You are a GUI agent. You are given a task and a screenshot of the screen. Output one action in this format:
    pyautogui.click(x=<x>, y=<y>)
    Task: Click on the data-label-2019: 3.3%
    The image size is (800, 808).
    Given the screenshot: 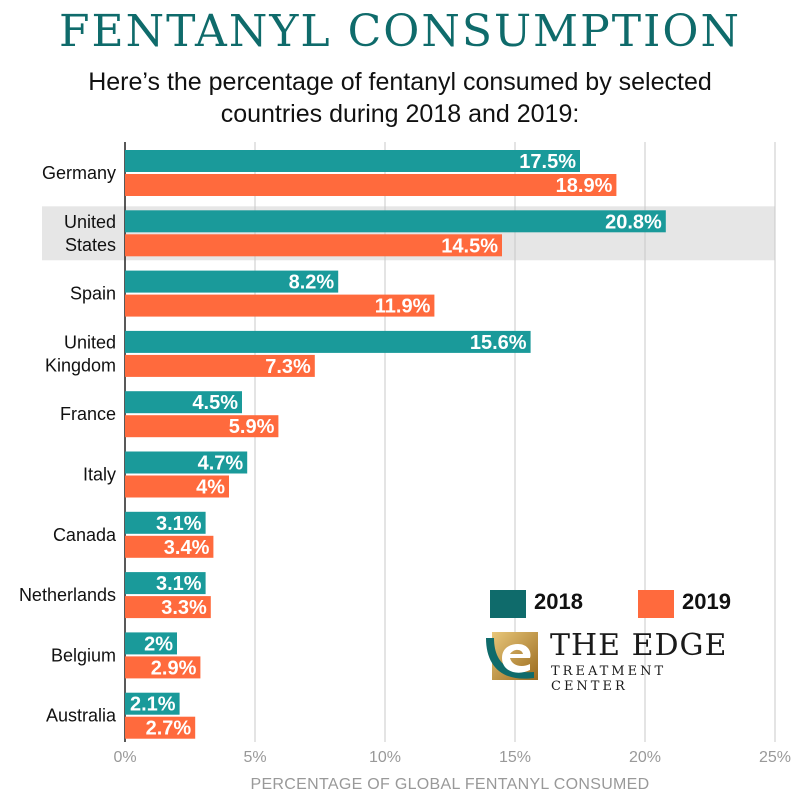 What is the action you would take?
    pyautogui.click(x=184, y=608)
    